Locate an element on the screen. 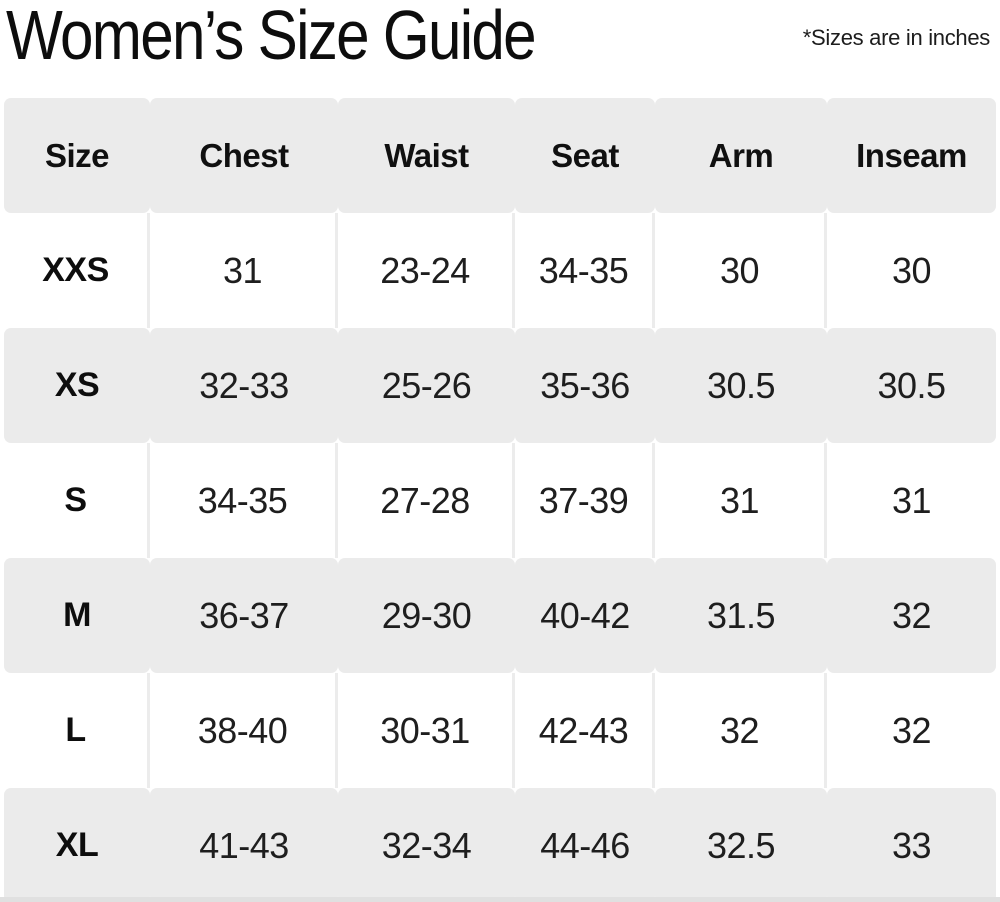 This screenshot has width=1000, height=902. column-header-waist: Waist is located at coordinates (426, 155).